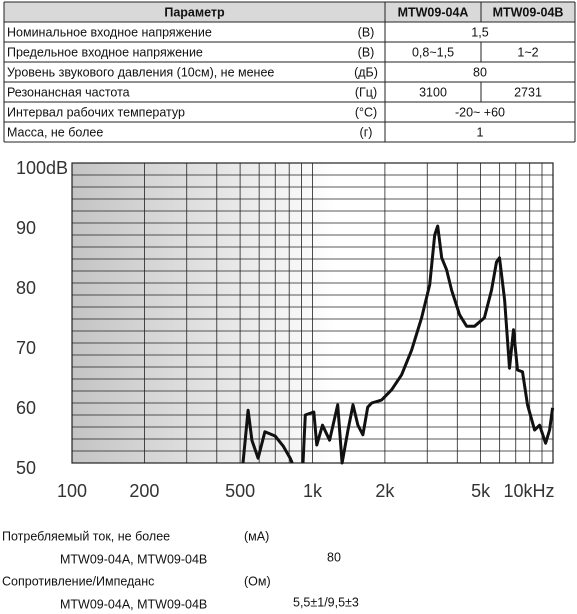  Describe the element at coordinates (366, 132) in the screenshot. I see `param-unit: (г)` at that location.